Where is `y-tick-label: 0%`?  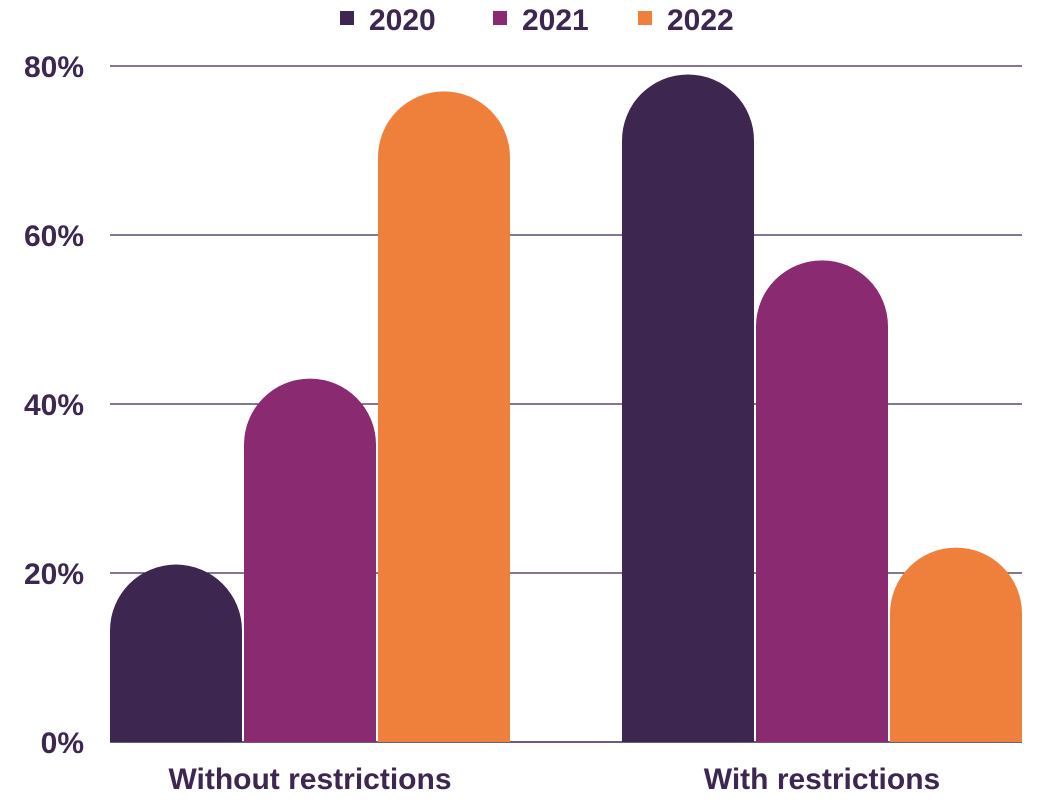
y-tick-label: 0% is located at coordinates (62, 743).